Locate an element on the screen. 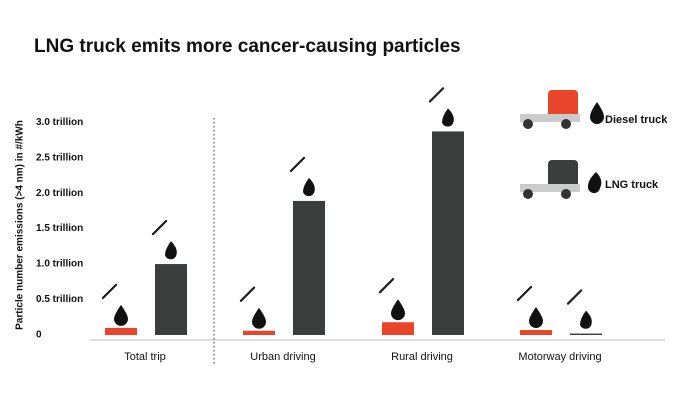 Image resolution: width=675 pixels, height=405 pixels. y-tick-label: 2.0 trillion is located at coordinates (59, 193).